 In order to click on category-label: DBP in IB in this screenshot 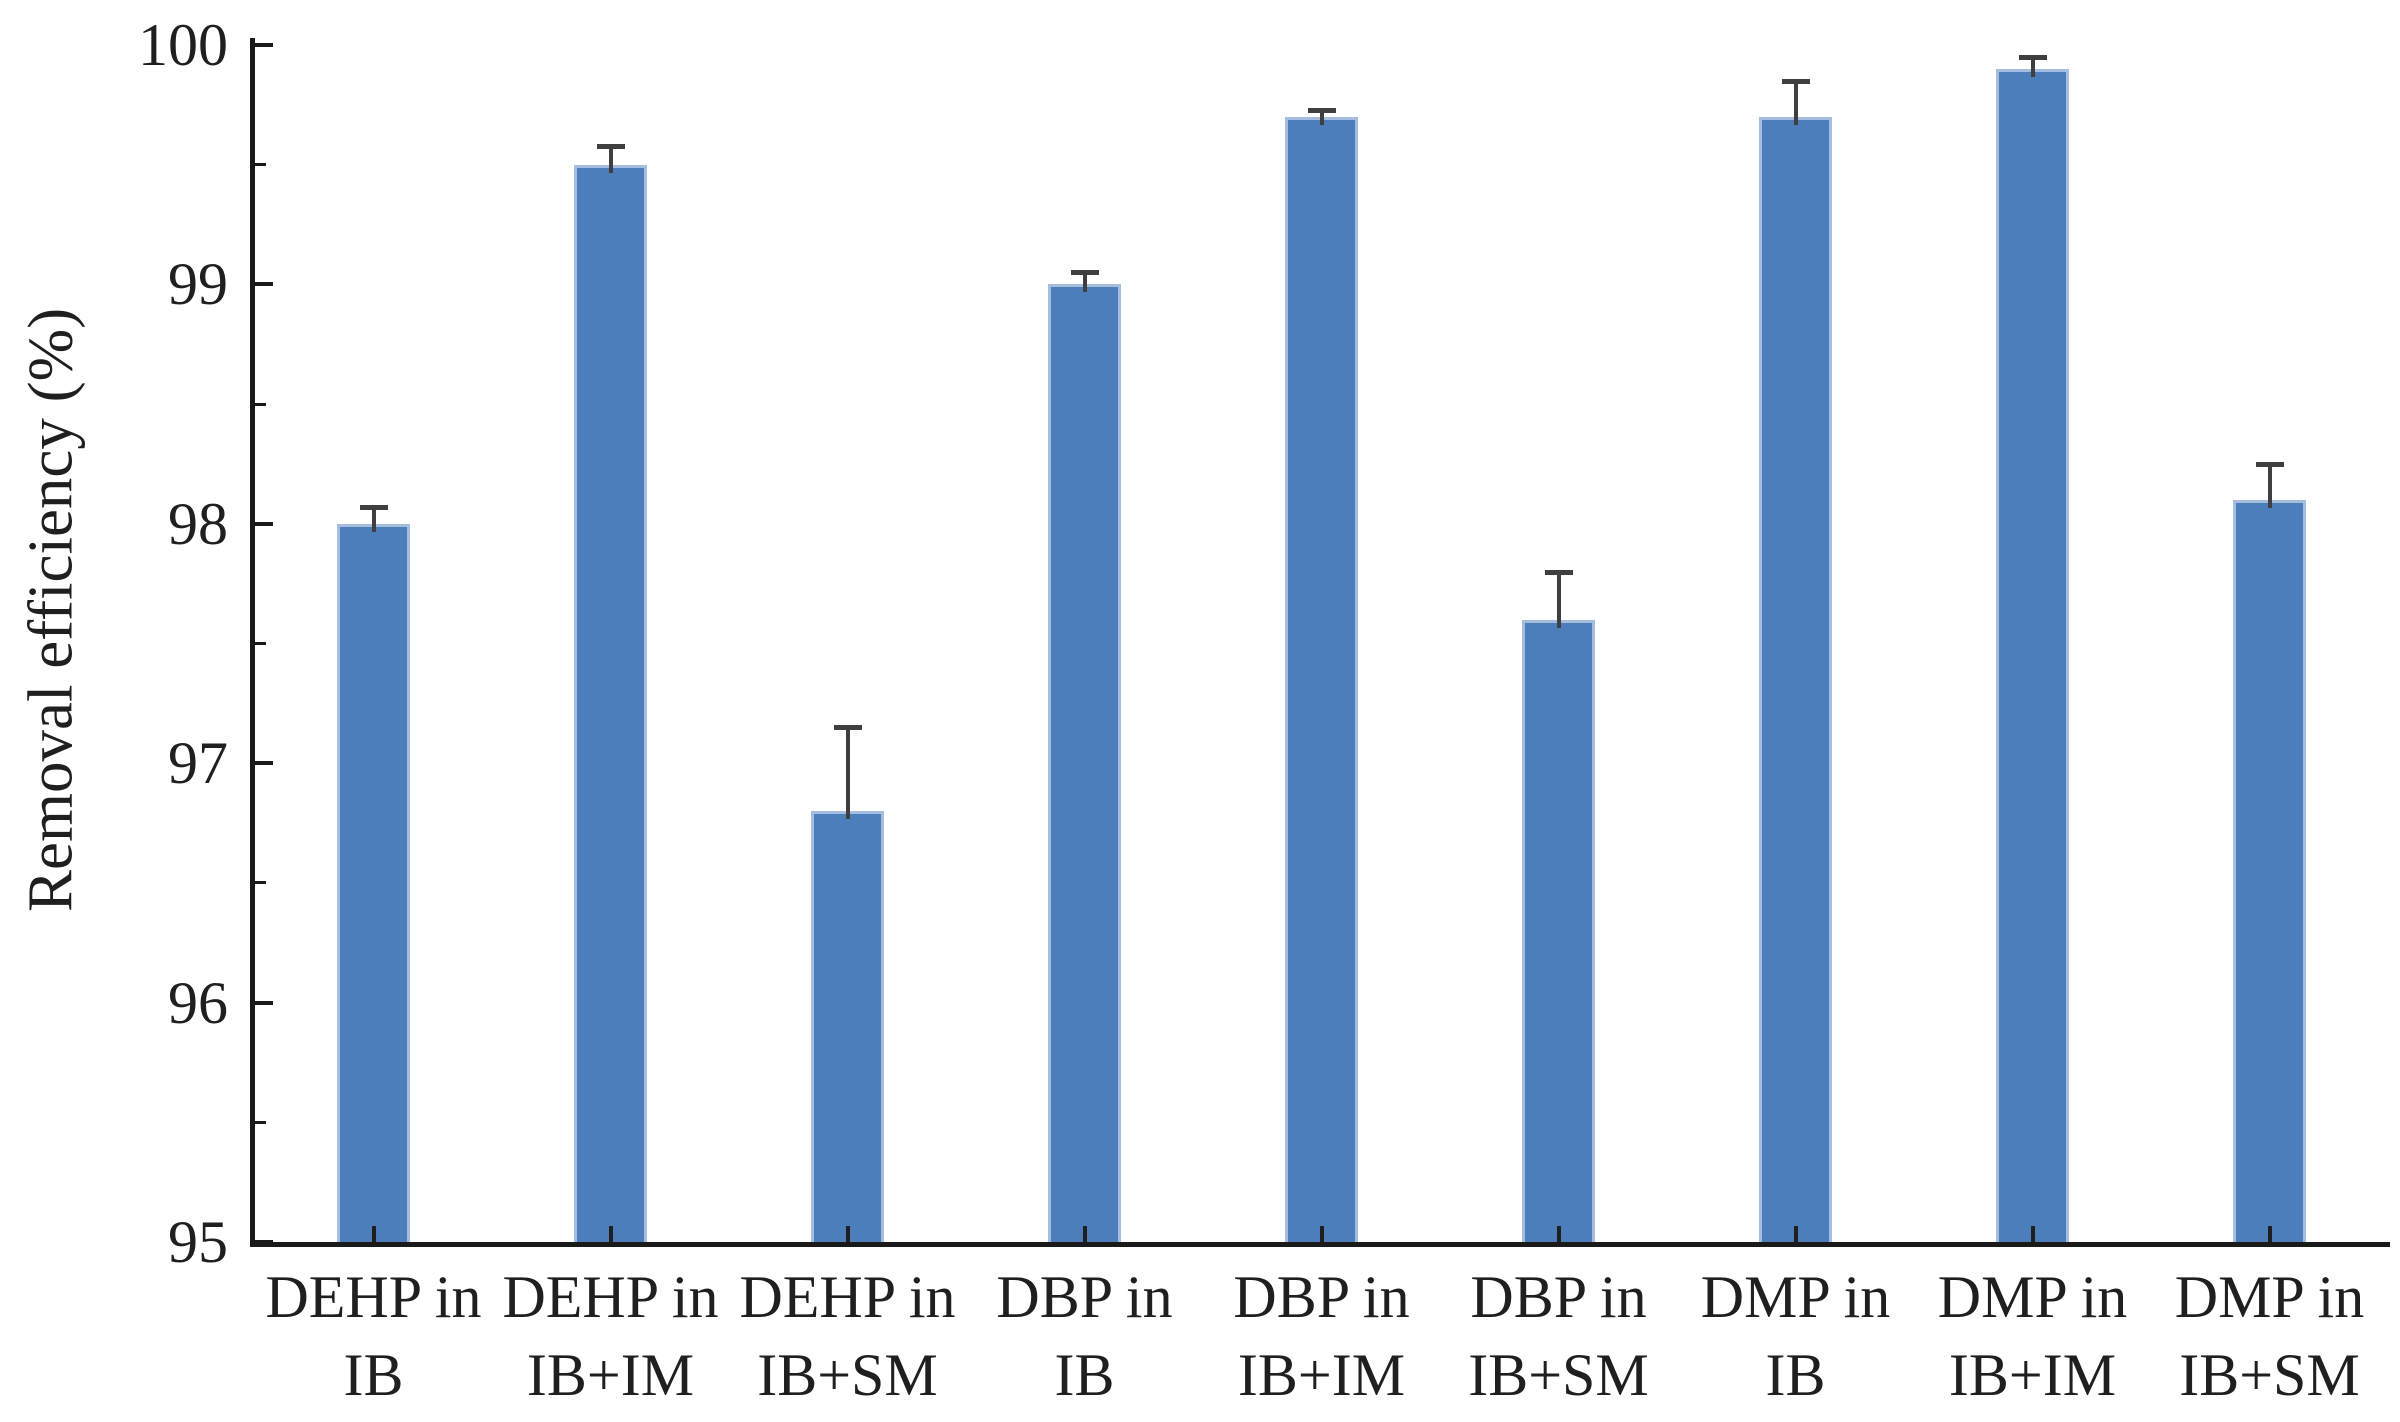, I will do `click(1085, 1336)`.